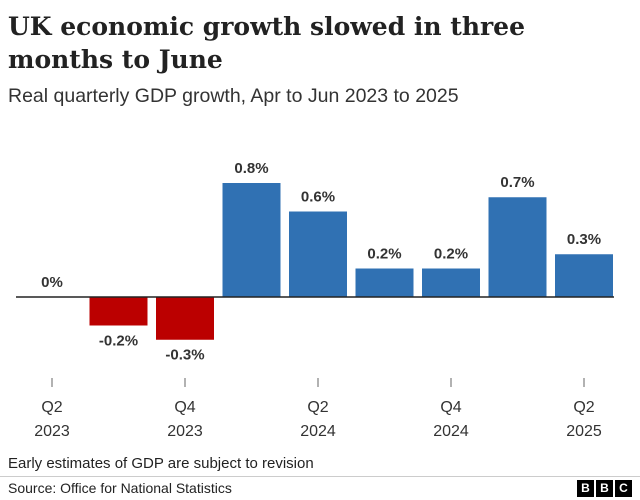  I want to click on separator, so click(320, 476).